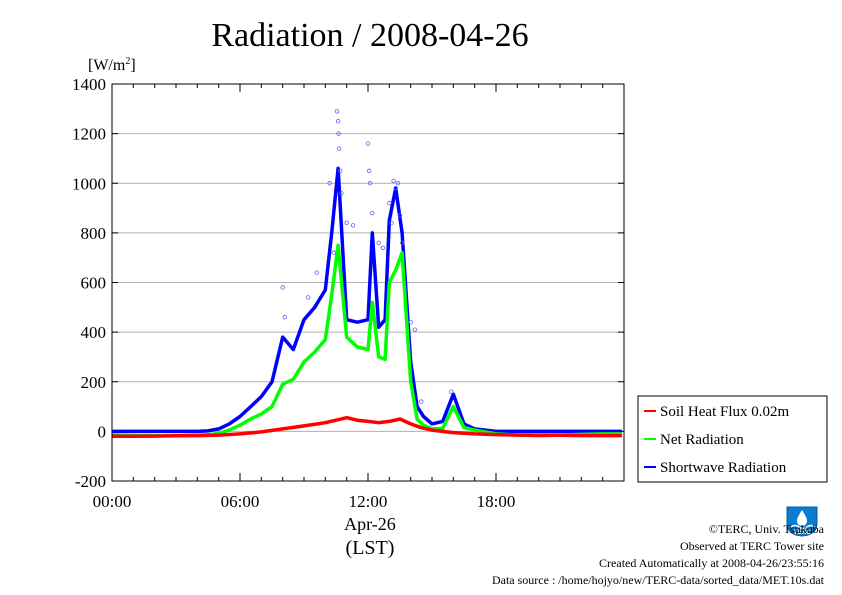 This screenshot has height=595, width=842. I want to click on legend-box, so click(732, 439).